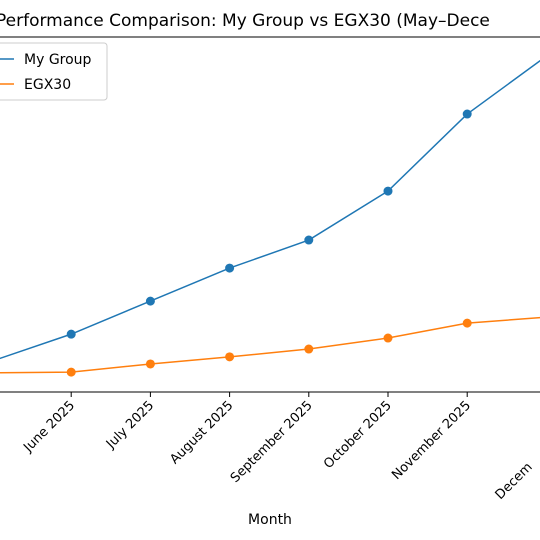 The image size is (540, 540). I want to click on series-line, so click(270, 345).